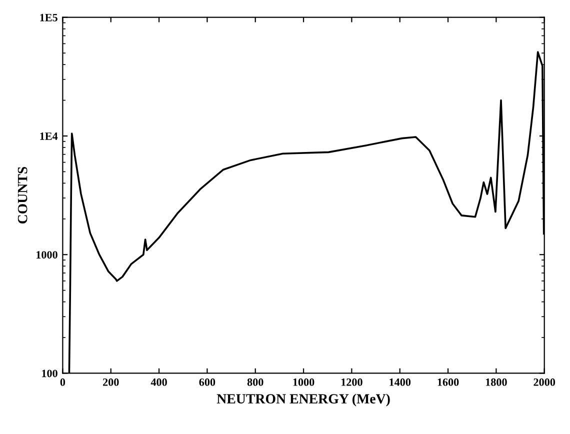 The image size is (570, 434). Describe the element at coordinates (23, 195) in the screenshot. I see `y-axis-title: COUNTS` at that location.